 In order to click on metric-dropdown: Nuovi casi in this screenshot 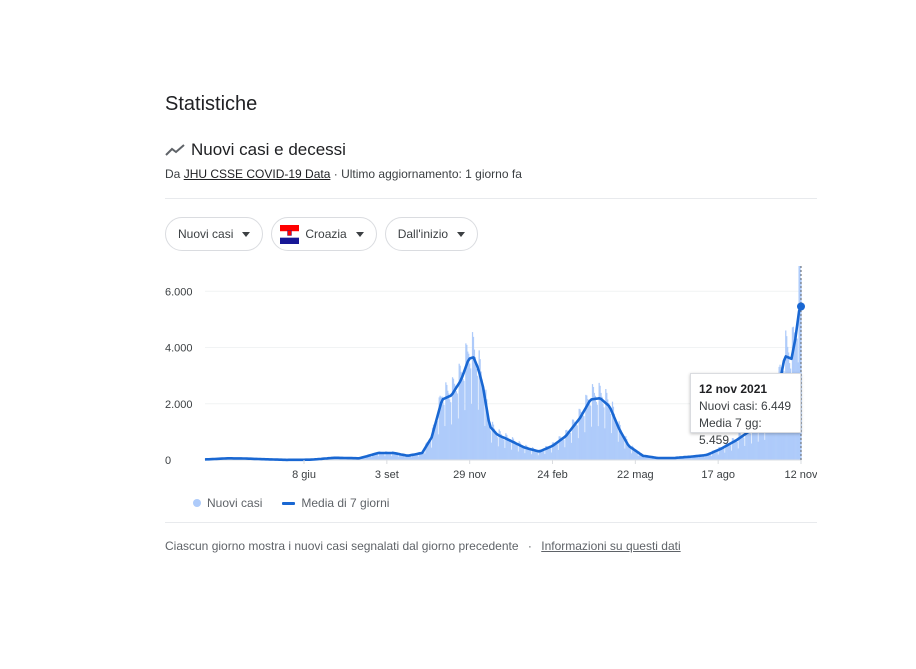, I will do `click(214, 234)`.